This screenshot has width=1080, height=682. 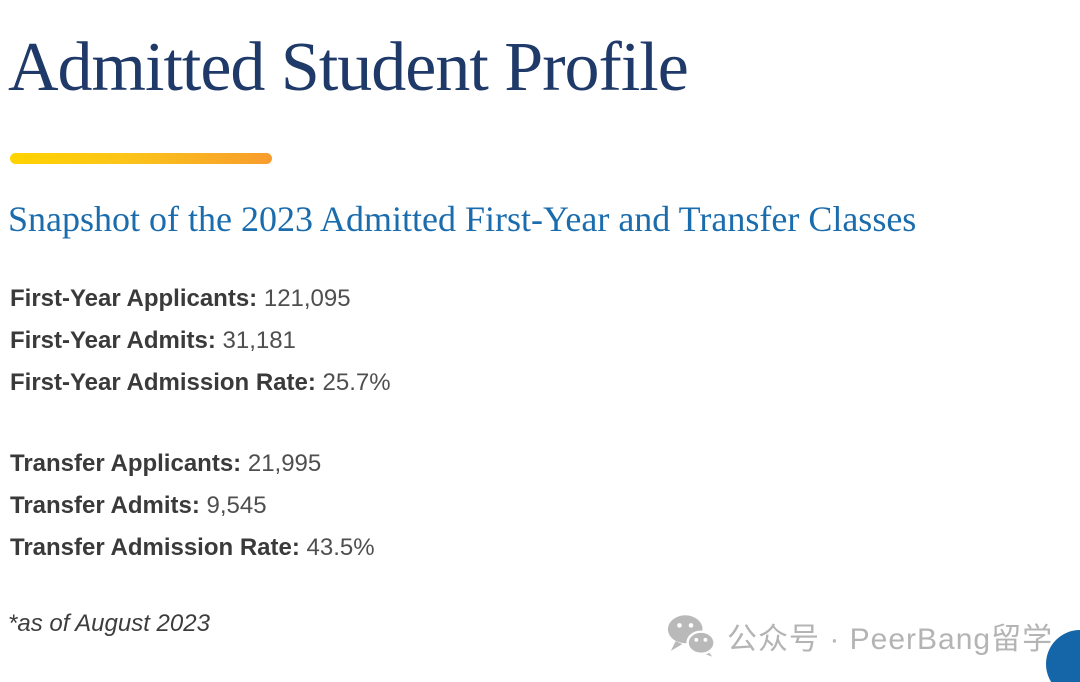 I want to click on stat-value: 25.7%, so click(x=356, y=382).